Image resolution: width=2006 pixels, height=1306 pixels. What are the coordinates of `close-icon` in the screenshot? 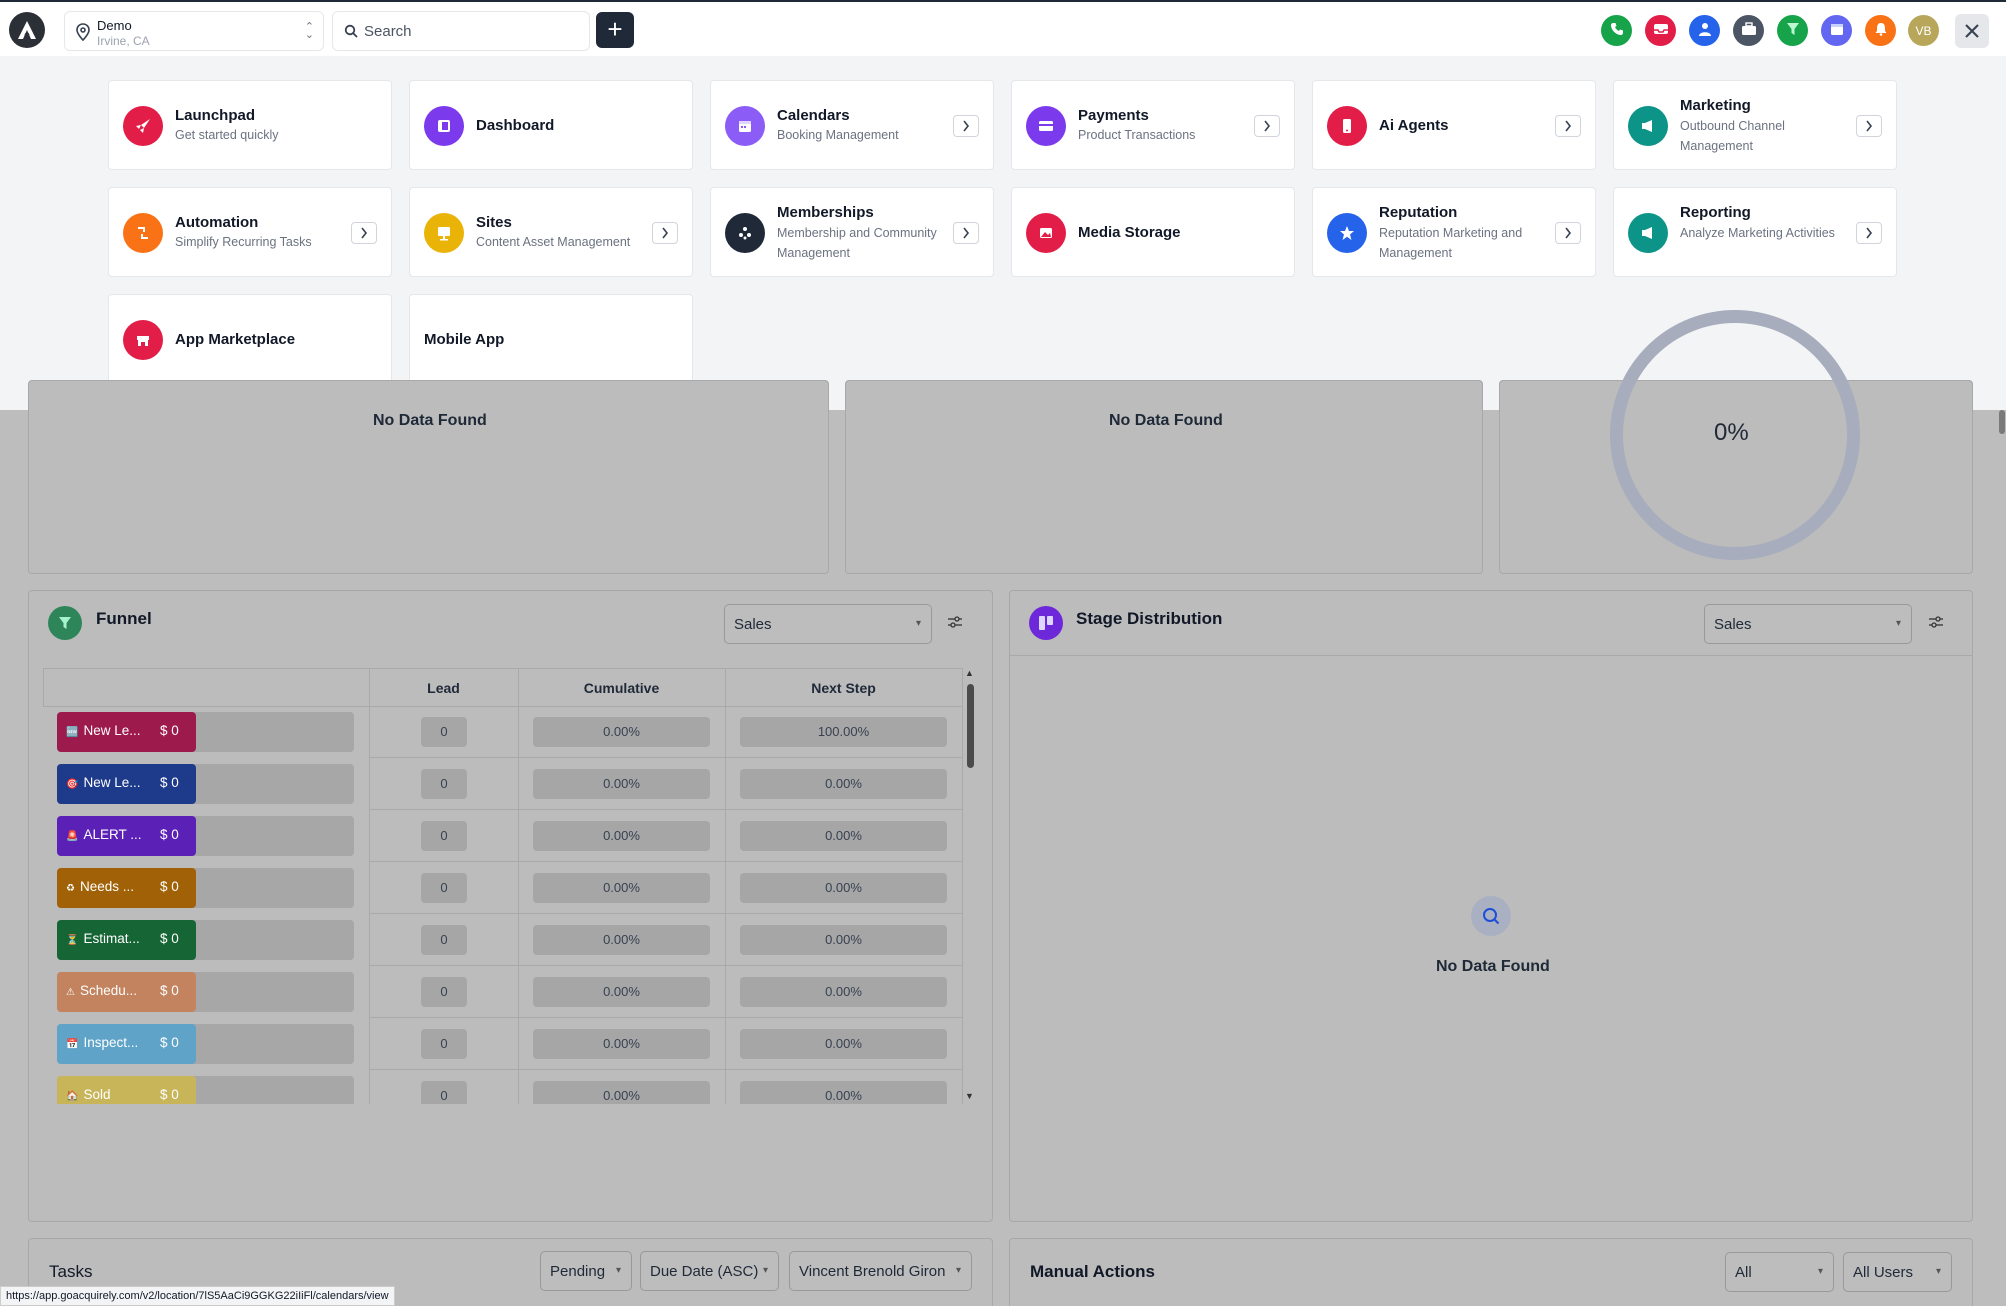 It's located at (1972, 31).